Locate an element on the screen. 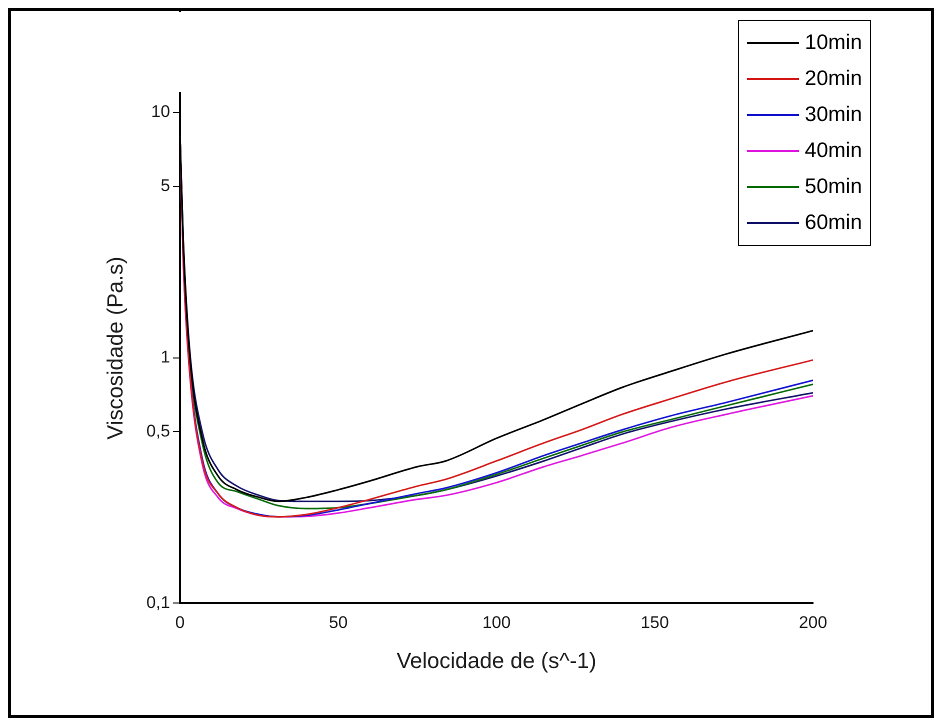 This screenshot has width=942, height=726. x-tick-label: 150 is located at coordinates (654, 622).